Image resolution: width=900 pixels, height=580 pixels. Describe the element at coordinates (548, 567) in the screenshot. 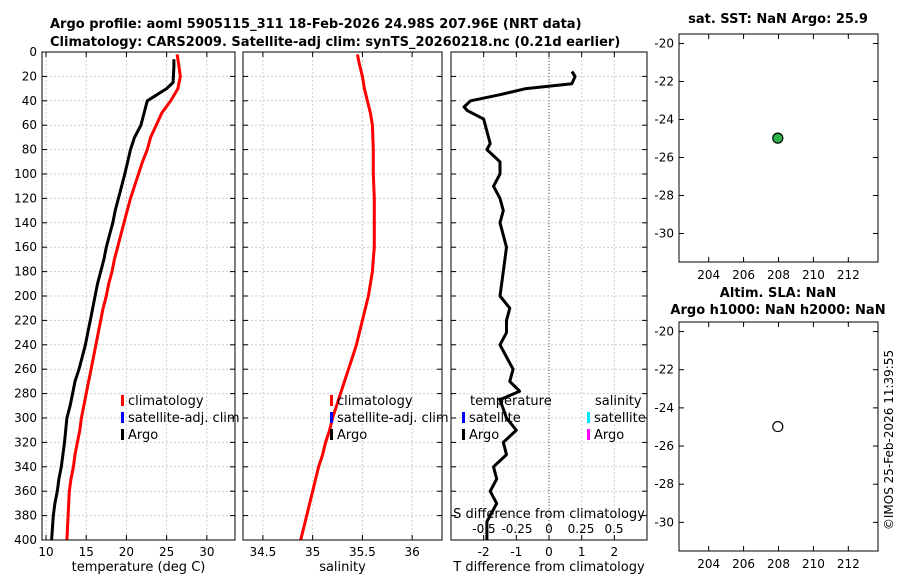

I see `x-axis-label: T difference from climatology` at that location.